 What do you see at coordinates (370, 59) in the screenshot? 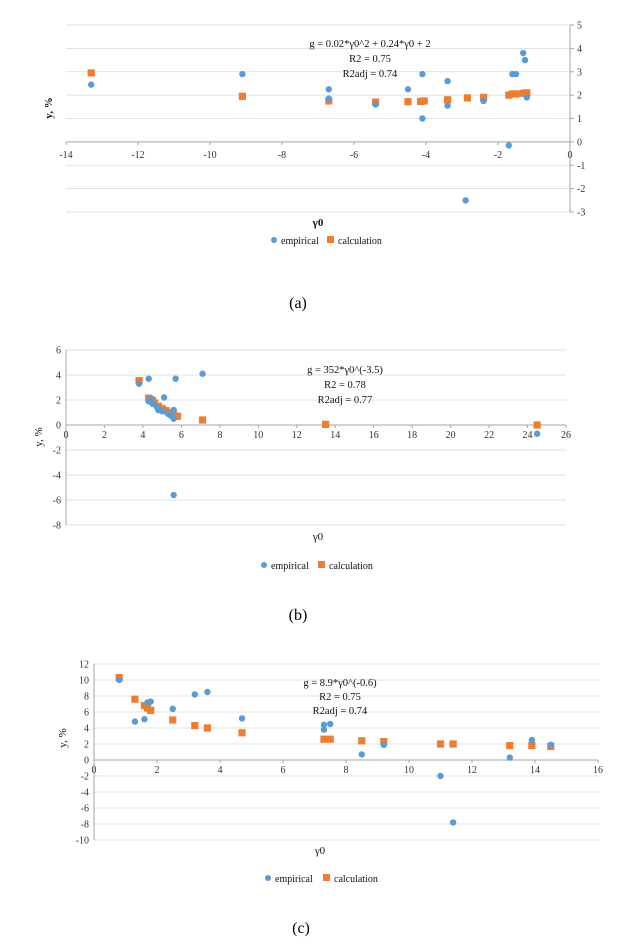
I see `r2-annotation: R2 = 0.75` at bounding box center [370, 59].